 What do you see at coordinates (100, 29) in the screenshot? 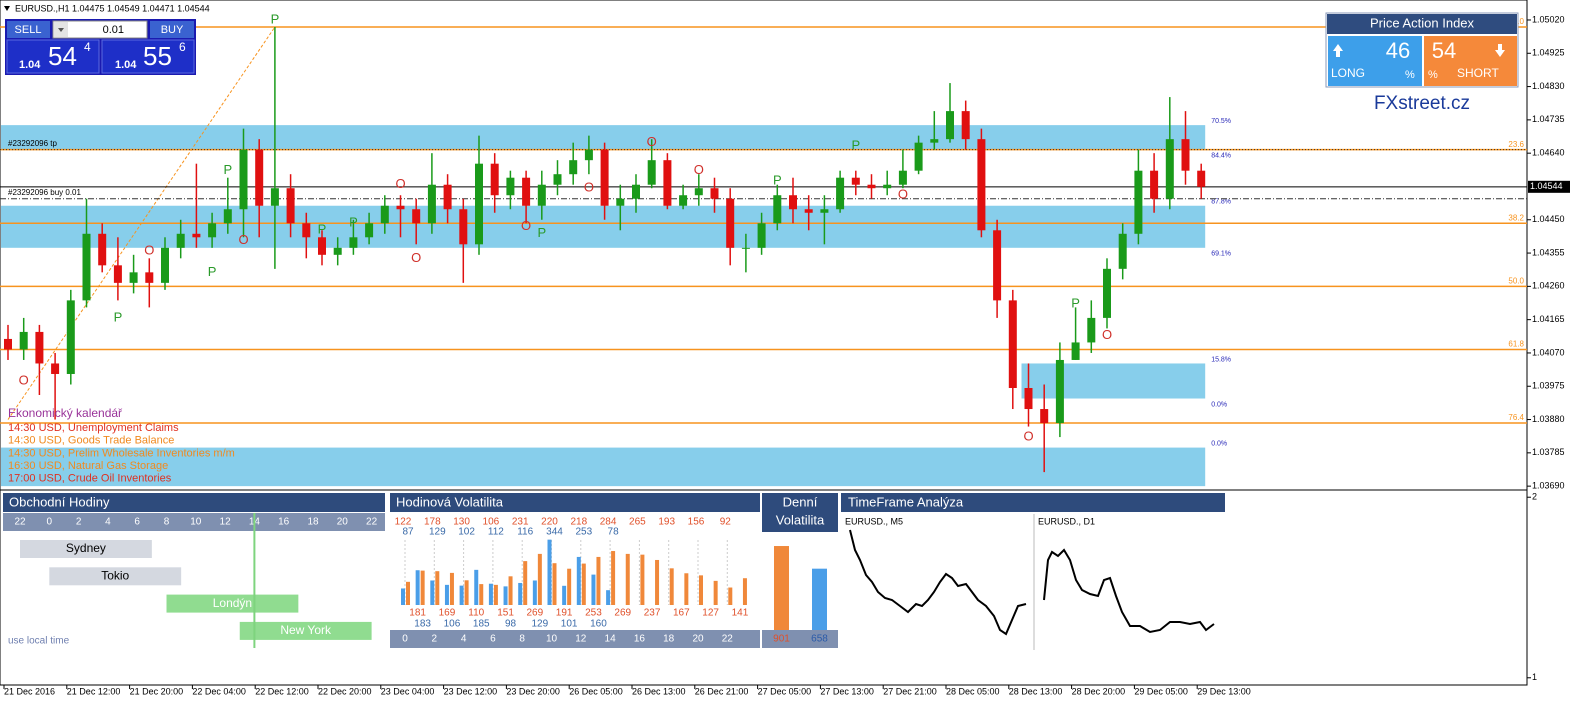
I see `lot-field` at bounding box center [100, 29].